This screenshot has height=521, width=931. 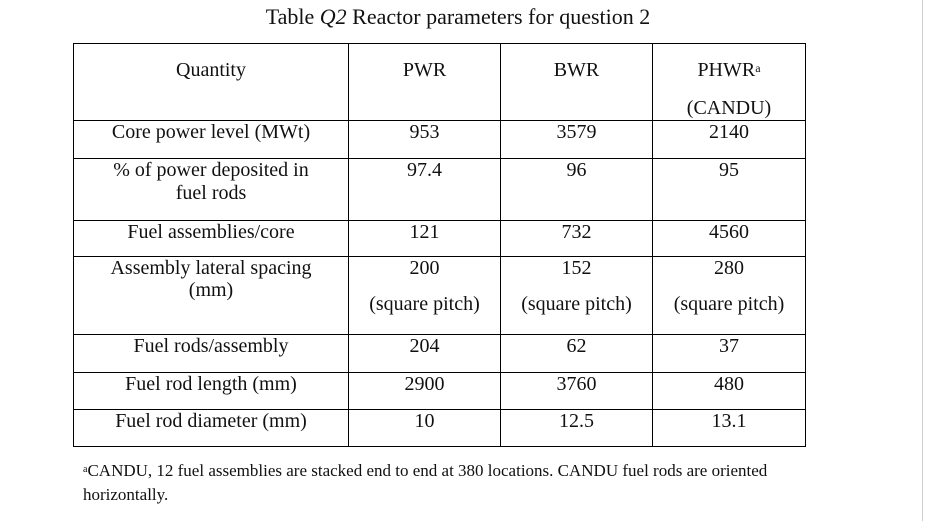 What do you see at coordinates (211, 290) in the screenshot?
I see `row-label-line2: (mm)` at bounding box center [211, 290].